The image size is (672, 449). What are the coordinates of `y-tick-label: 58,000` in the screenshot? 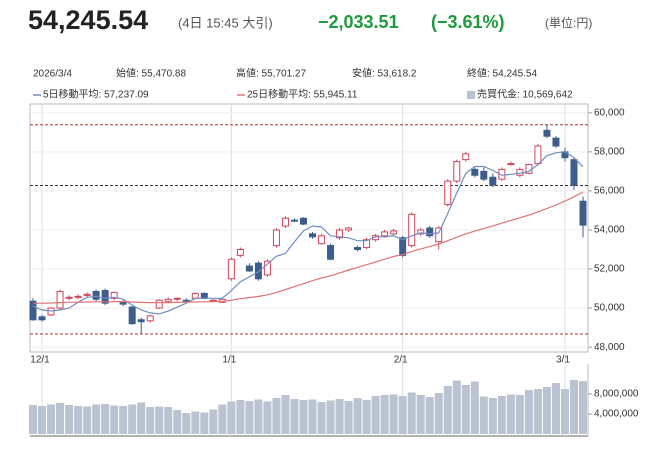 It's located at (609, 151).